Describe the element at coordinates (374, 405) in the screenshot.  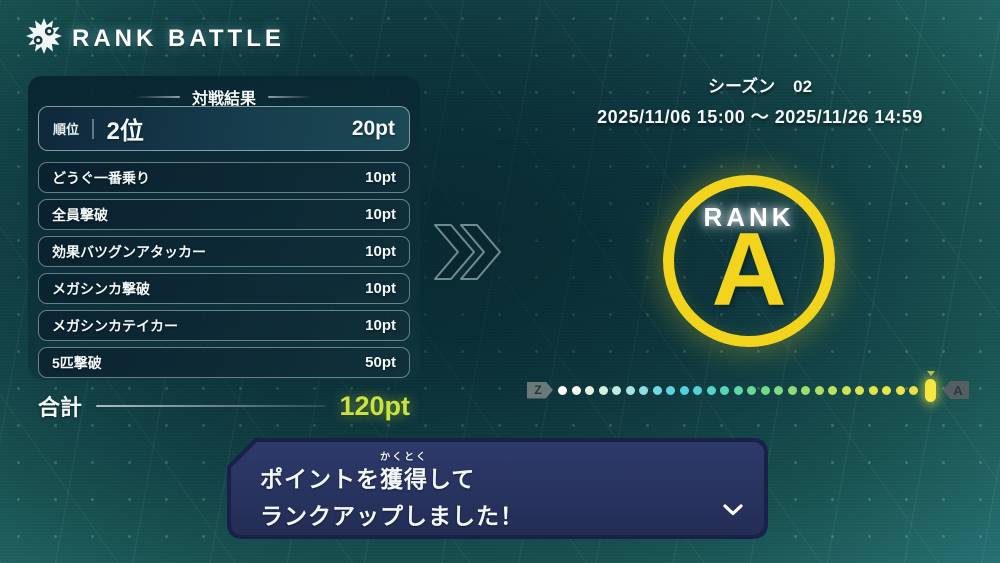
I see `total-points: 120pt` at that location.